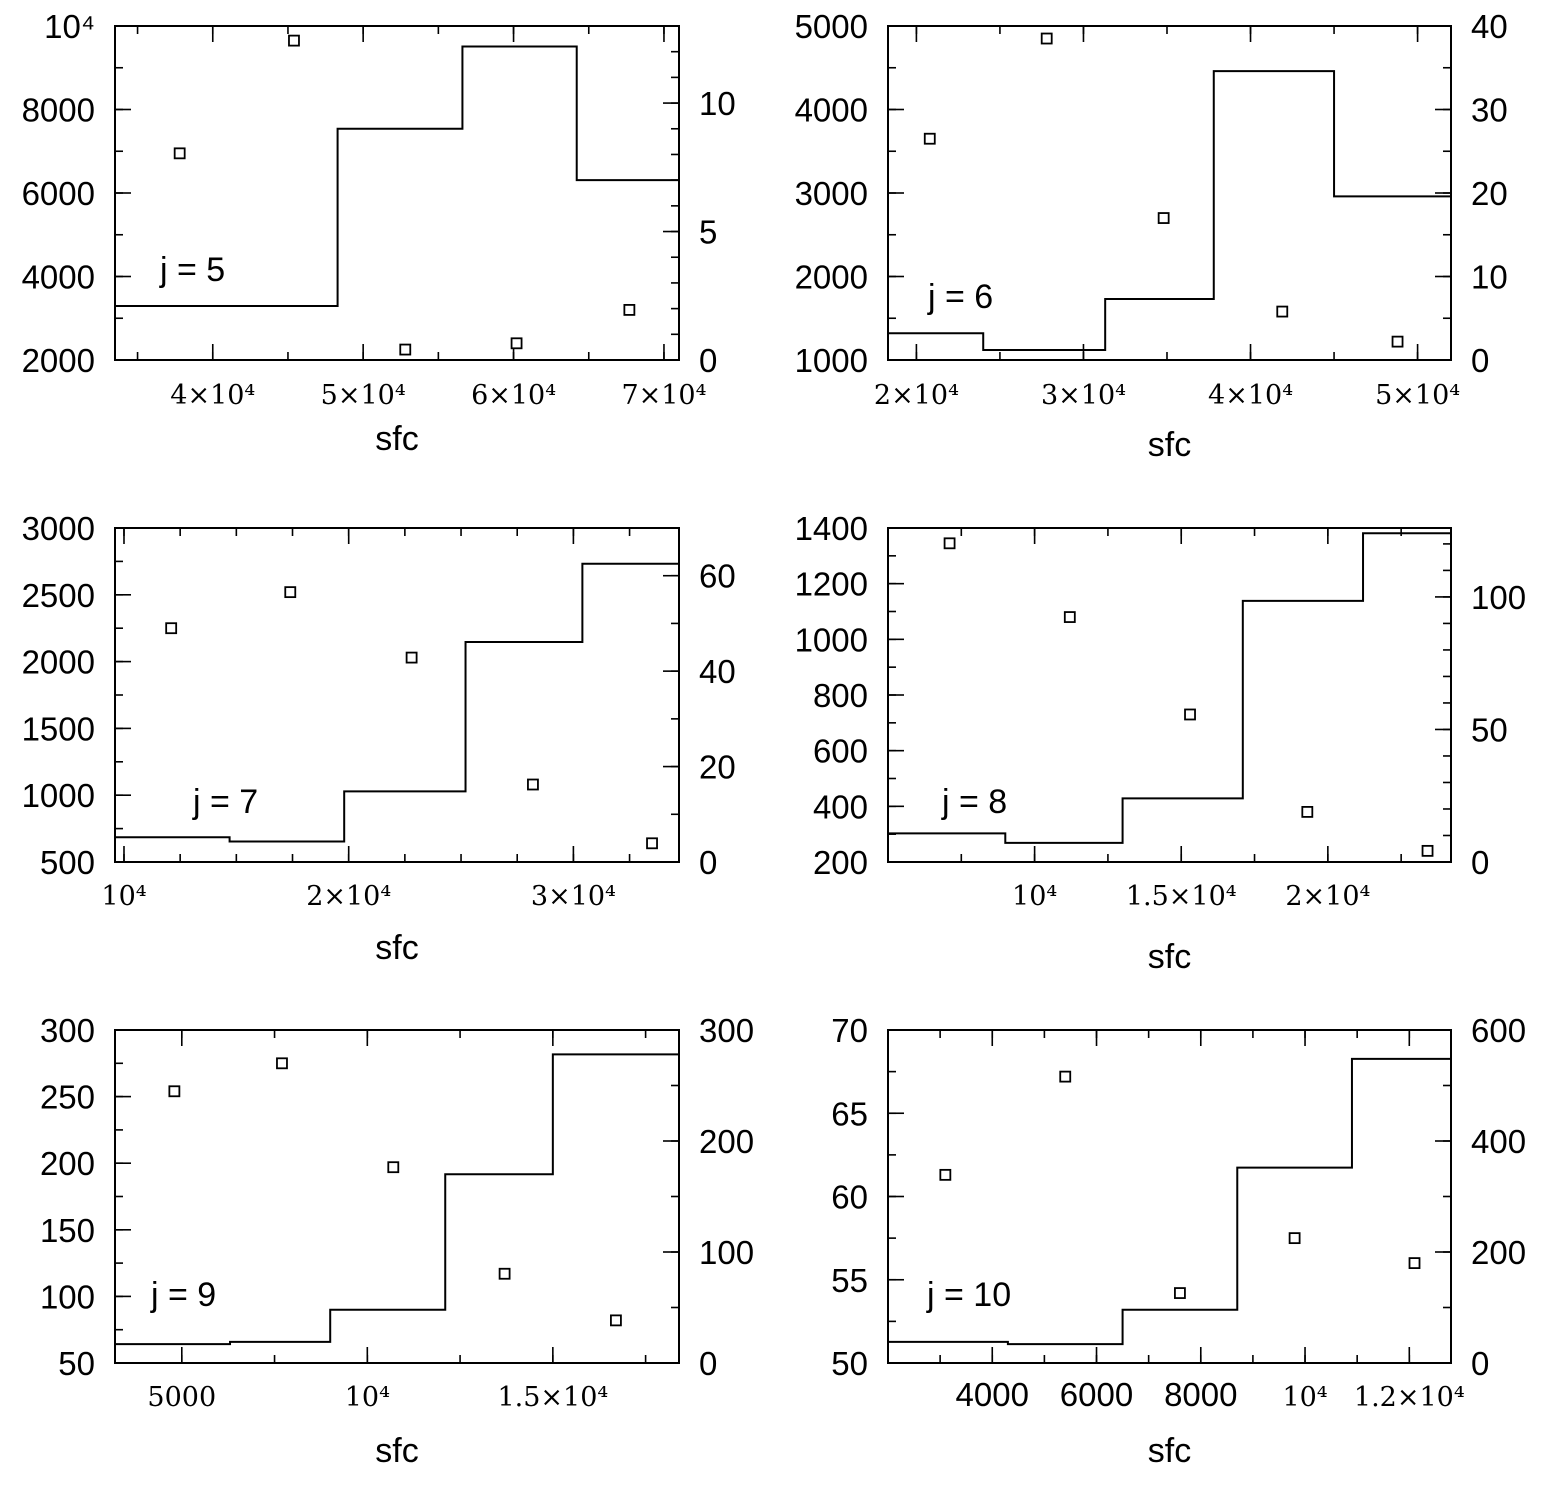  What do you see at coordinates (67, 1296) in the screenshot?
I see `y-tick-label: 100` at bounding box center [67, 1296].